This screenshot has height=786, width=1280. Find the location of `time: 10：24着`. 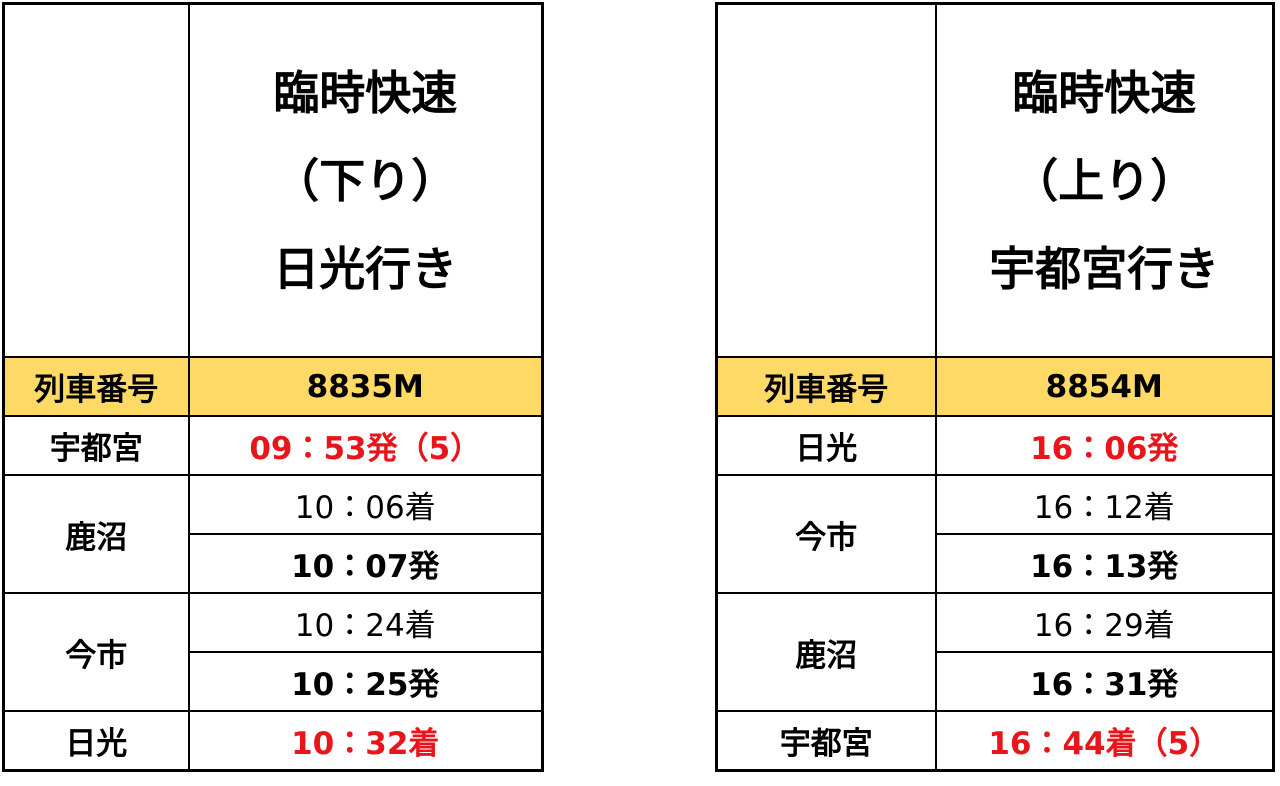

time: 10：24着 is located at coordinates (365, 622).